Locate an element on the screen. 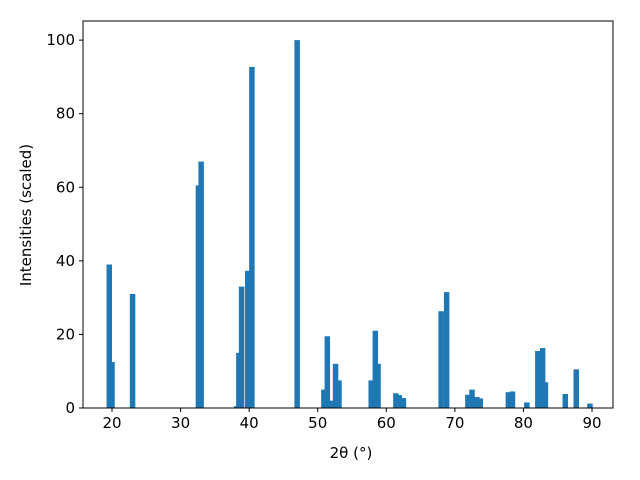  y-axis-label: Intensities (scaled) is located at coordinates (26, 215).